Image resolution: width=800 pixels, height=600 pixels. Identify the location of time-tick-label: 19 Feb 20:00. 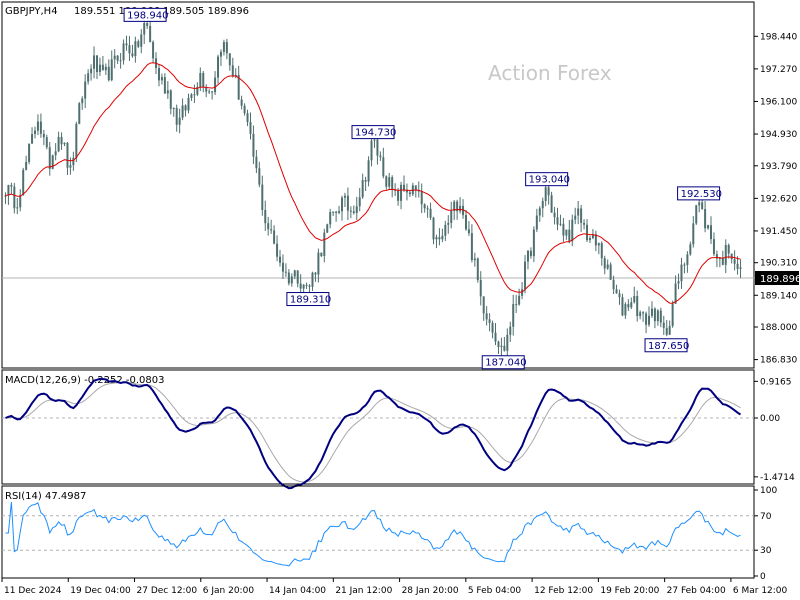
(629, 591).